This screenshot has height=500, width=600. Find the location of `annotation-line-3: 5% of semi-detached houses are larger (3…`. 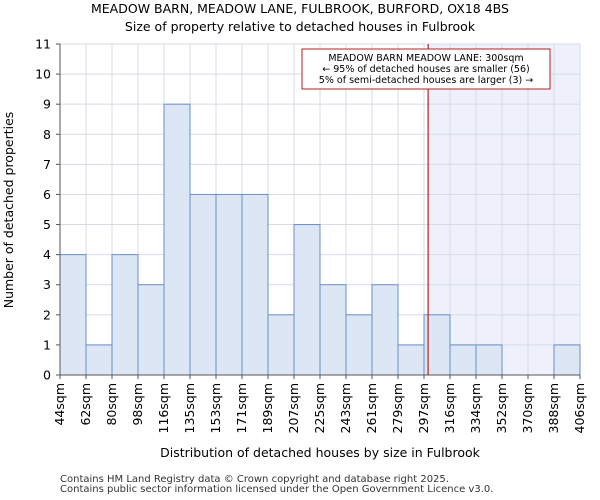

annotation-line-3: 5% of semi-detached houses are larger (3… is located at coordinates (426, 80).